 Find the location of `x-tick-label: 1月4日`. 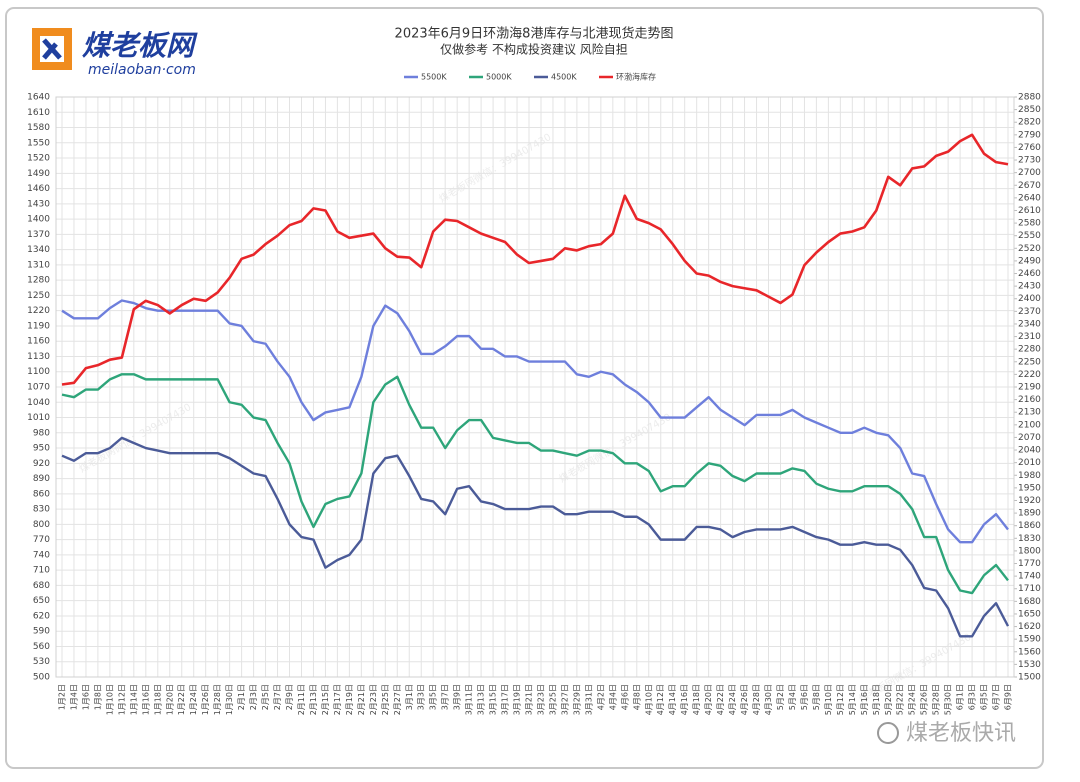

x-tick-label: 1月4日 is located at coordinates (73, 697).